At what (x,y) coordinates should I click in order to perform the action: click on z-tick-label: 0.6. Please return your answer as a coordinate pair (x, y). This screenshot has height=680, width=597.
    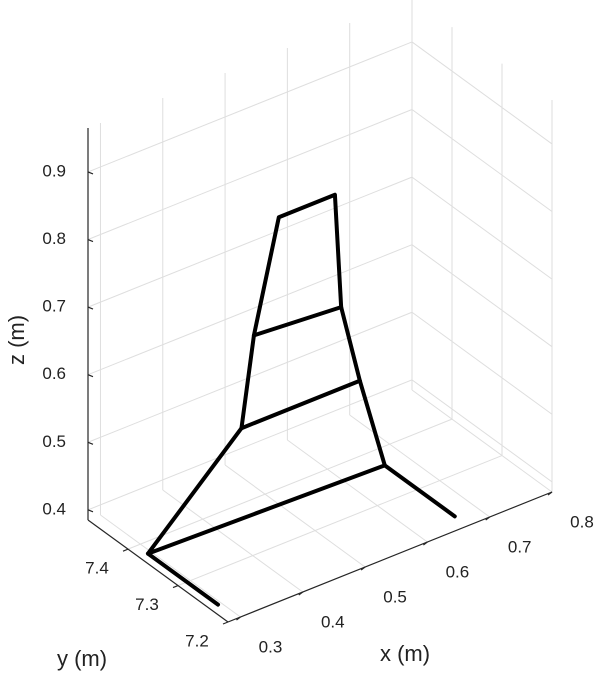
    Looking at the image, I should click on (54, 373).